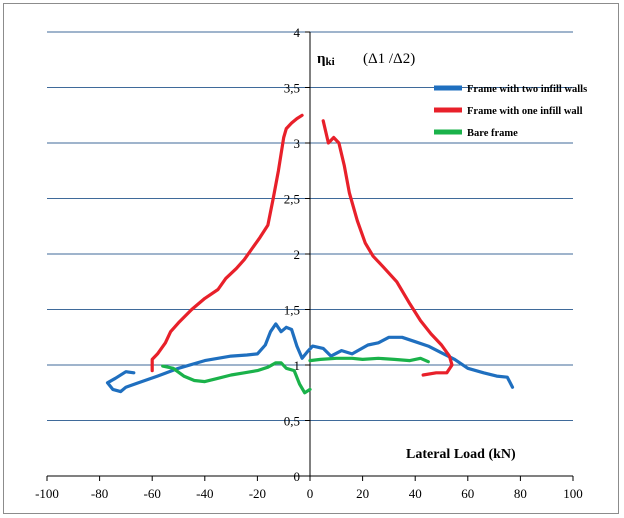 This screenshot has width=624, height=518. I want to click on y-axis-subscript: ki, so click(330, 62).